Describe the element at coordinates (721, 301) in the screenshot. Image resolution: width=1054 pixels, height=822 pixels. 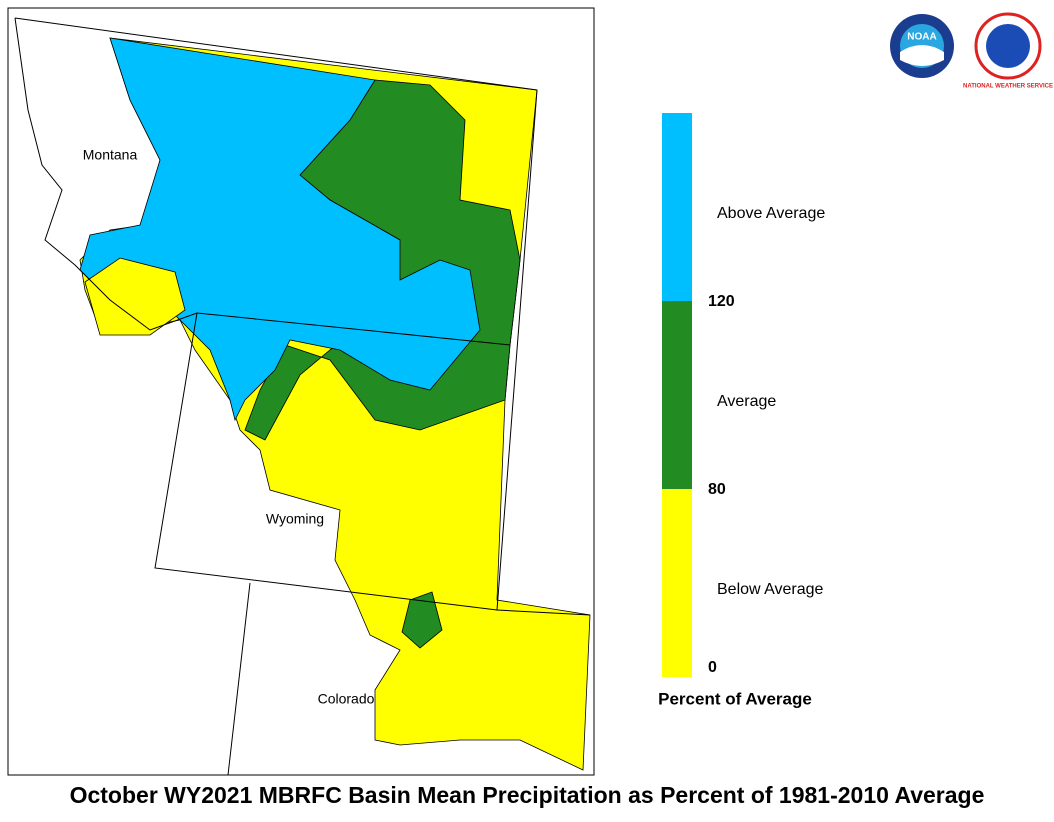
I see `legend-tick-label: 120` at that location.